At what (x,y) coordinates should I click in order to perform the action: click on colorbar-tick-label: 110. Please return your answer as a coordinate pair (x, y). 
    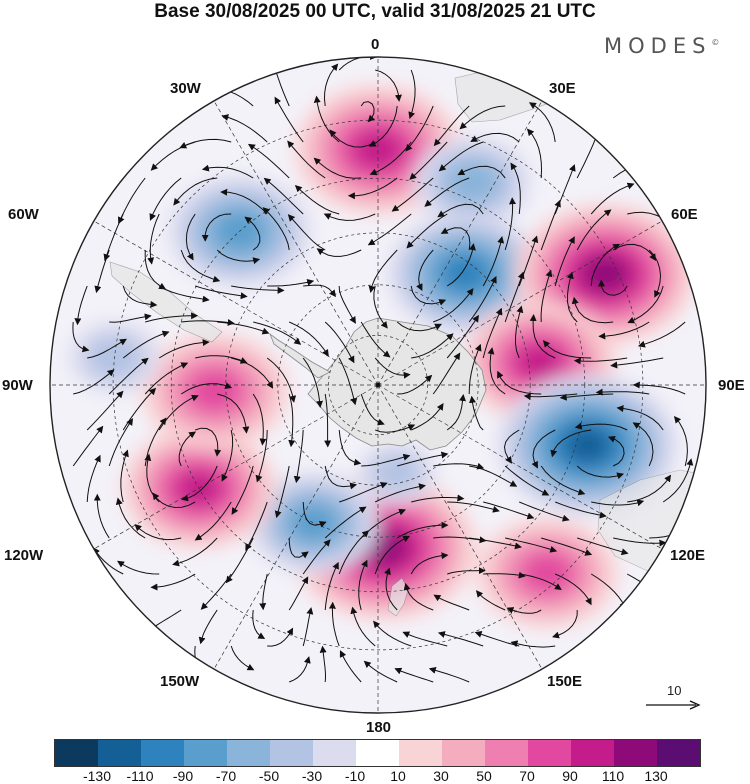
    Looking at the image, I should click on (613, 776).